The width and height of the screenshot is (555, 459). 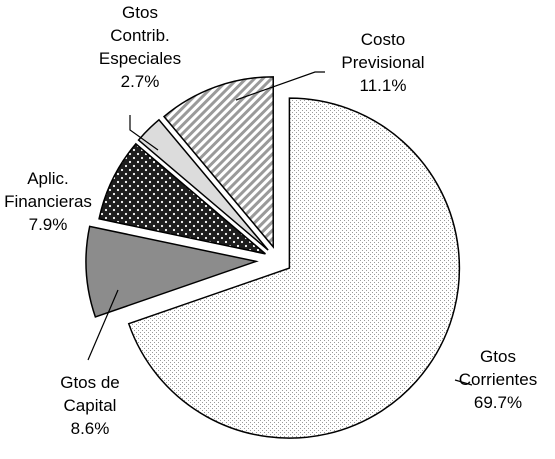 I want to click on data-label-line: Contrib., so click(x=140, y=35).